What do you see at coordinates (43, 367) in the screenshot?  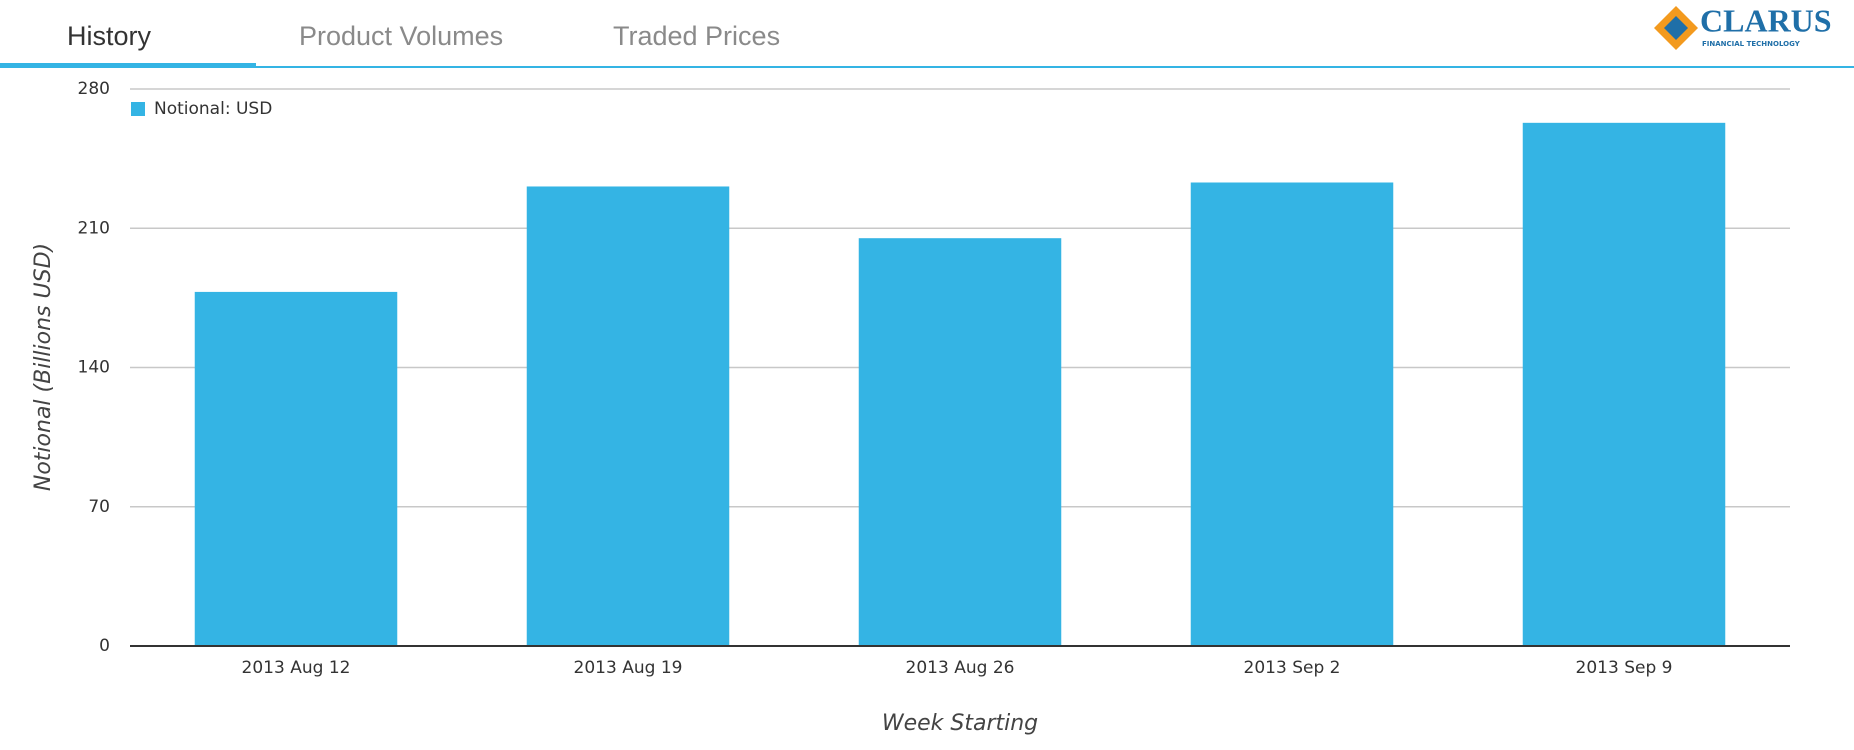 I see `y-axis-title: Notional (Billions USD)` at bounding box center [43, 367].